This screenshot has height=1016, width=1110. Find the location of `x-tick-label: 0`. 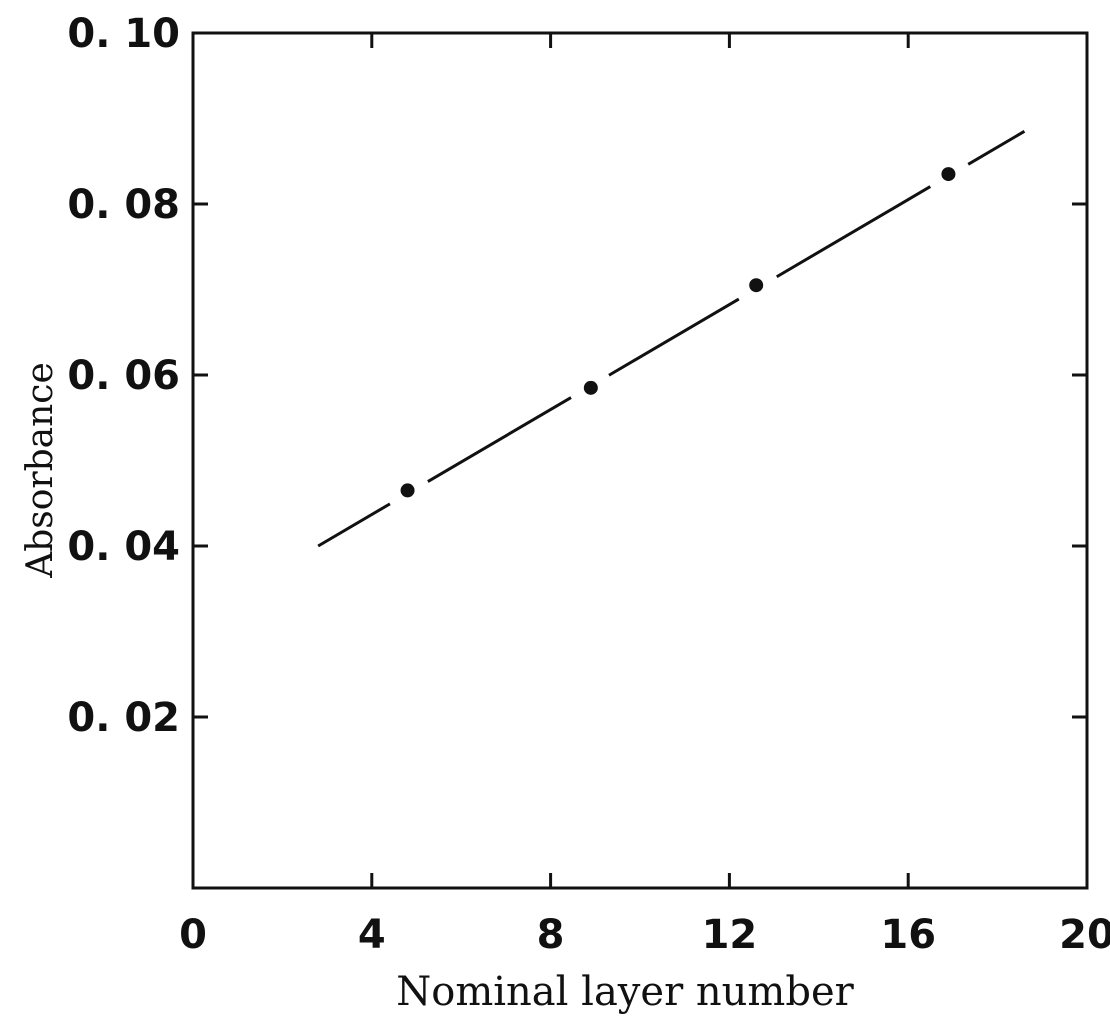

x-tick-label: 0 is located at coordinates (193, 935).